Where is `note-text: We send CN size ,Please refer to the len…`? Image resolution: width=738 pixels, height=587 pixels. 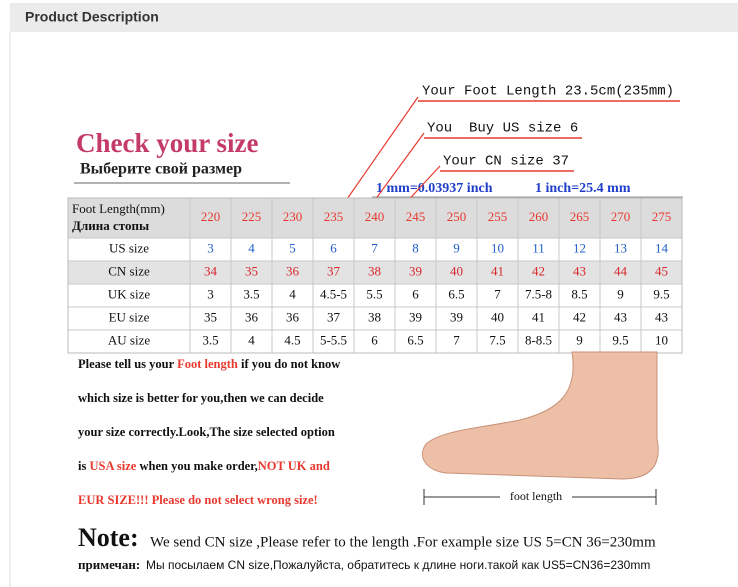
note-text: We send CN size ,Please refer to the len… is located at coordinates (403, 542).